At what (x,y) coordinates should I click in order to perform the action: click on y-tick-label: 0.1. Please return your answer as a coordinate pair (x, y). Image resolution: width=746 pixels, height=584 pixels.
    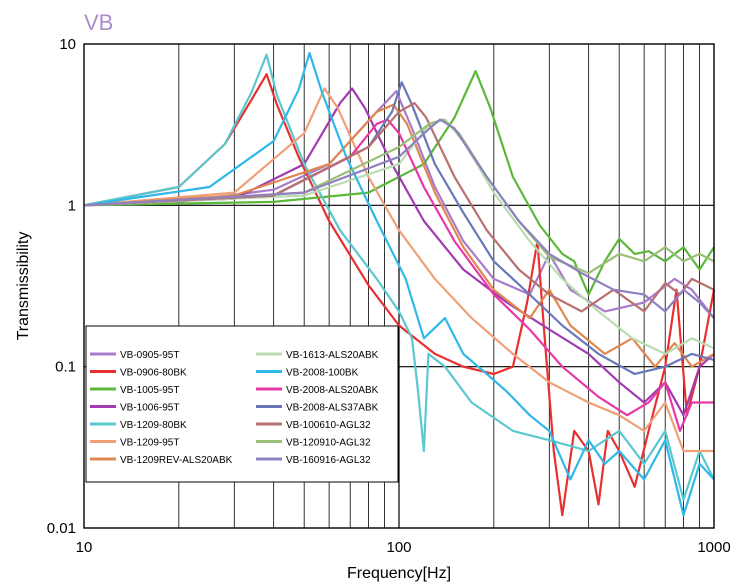
    Looking at the image, I should click on (65, 367).